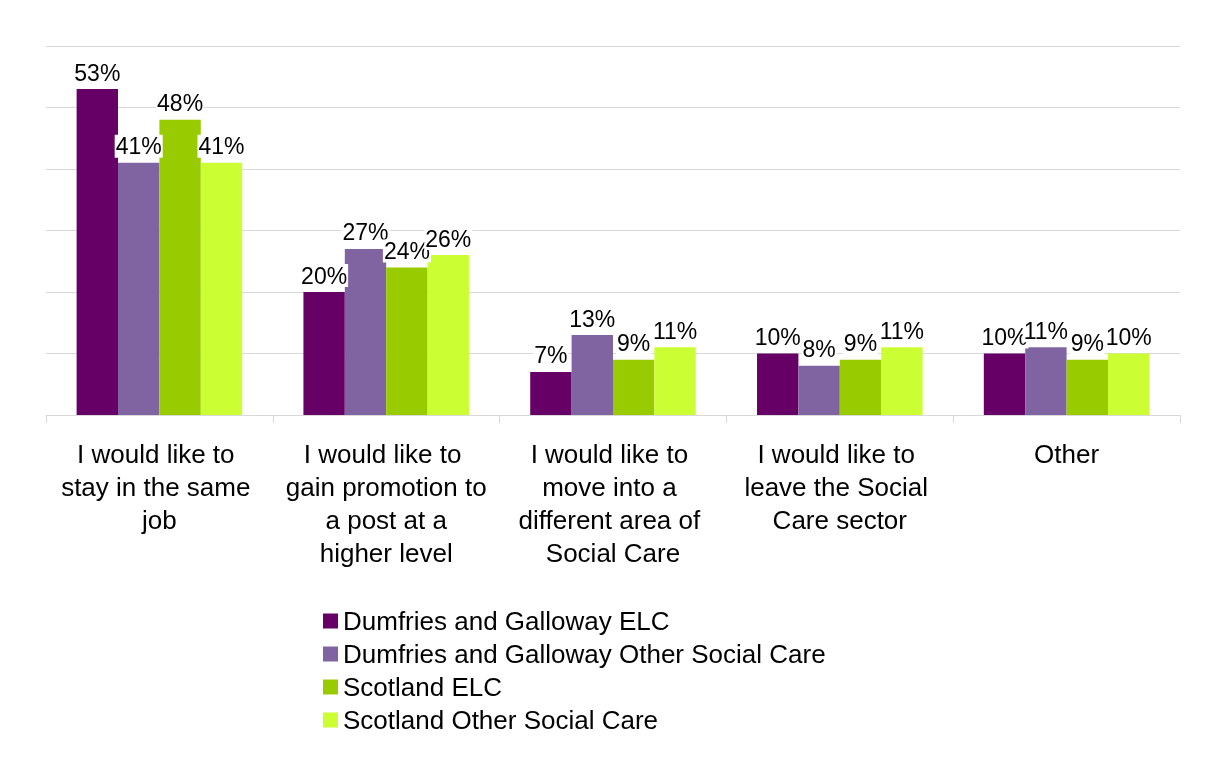 The image size is (1206, 758). What do you see at coordinates (840, 486) in the screenshot?
I see `x-tick-label: I would like to leave the Social Care sector` at bounding box center [840, 486].